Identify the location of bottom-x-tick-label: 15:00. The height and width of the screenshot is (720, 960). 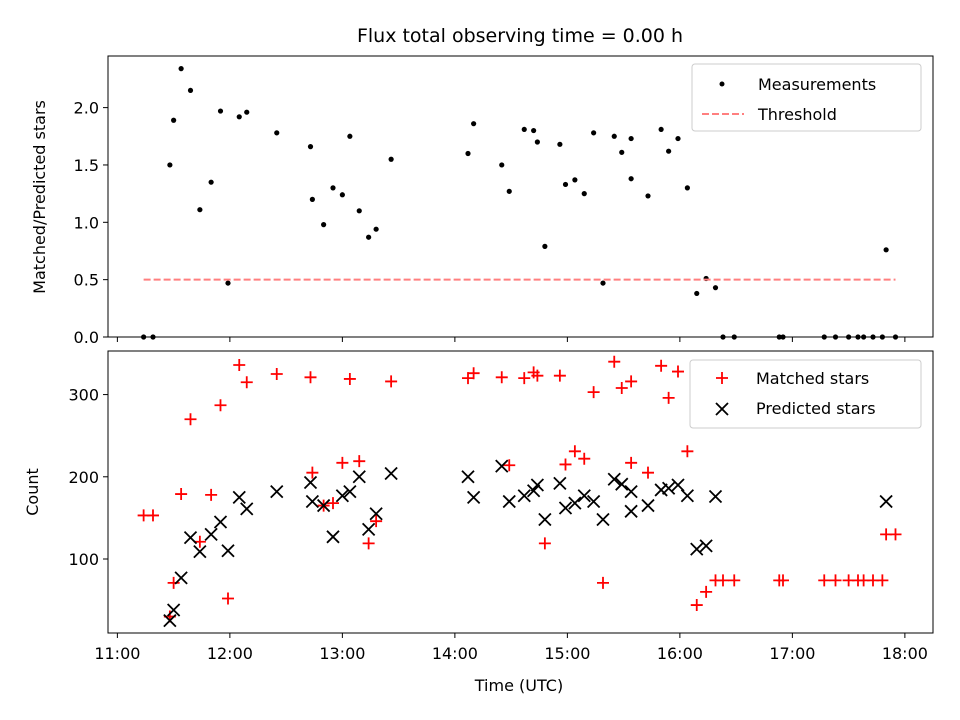
(567, 653).